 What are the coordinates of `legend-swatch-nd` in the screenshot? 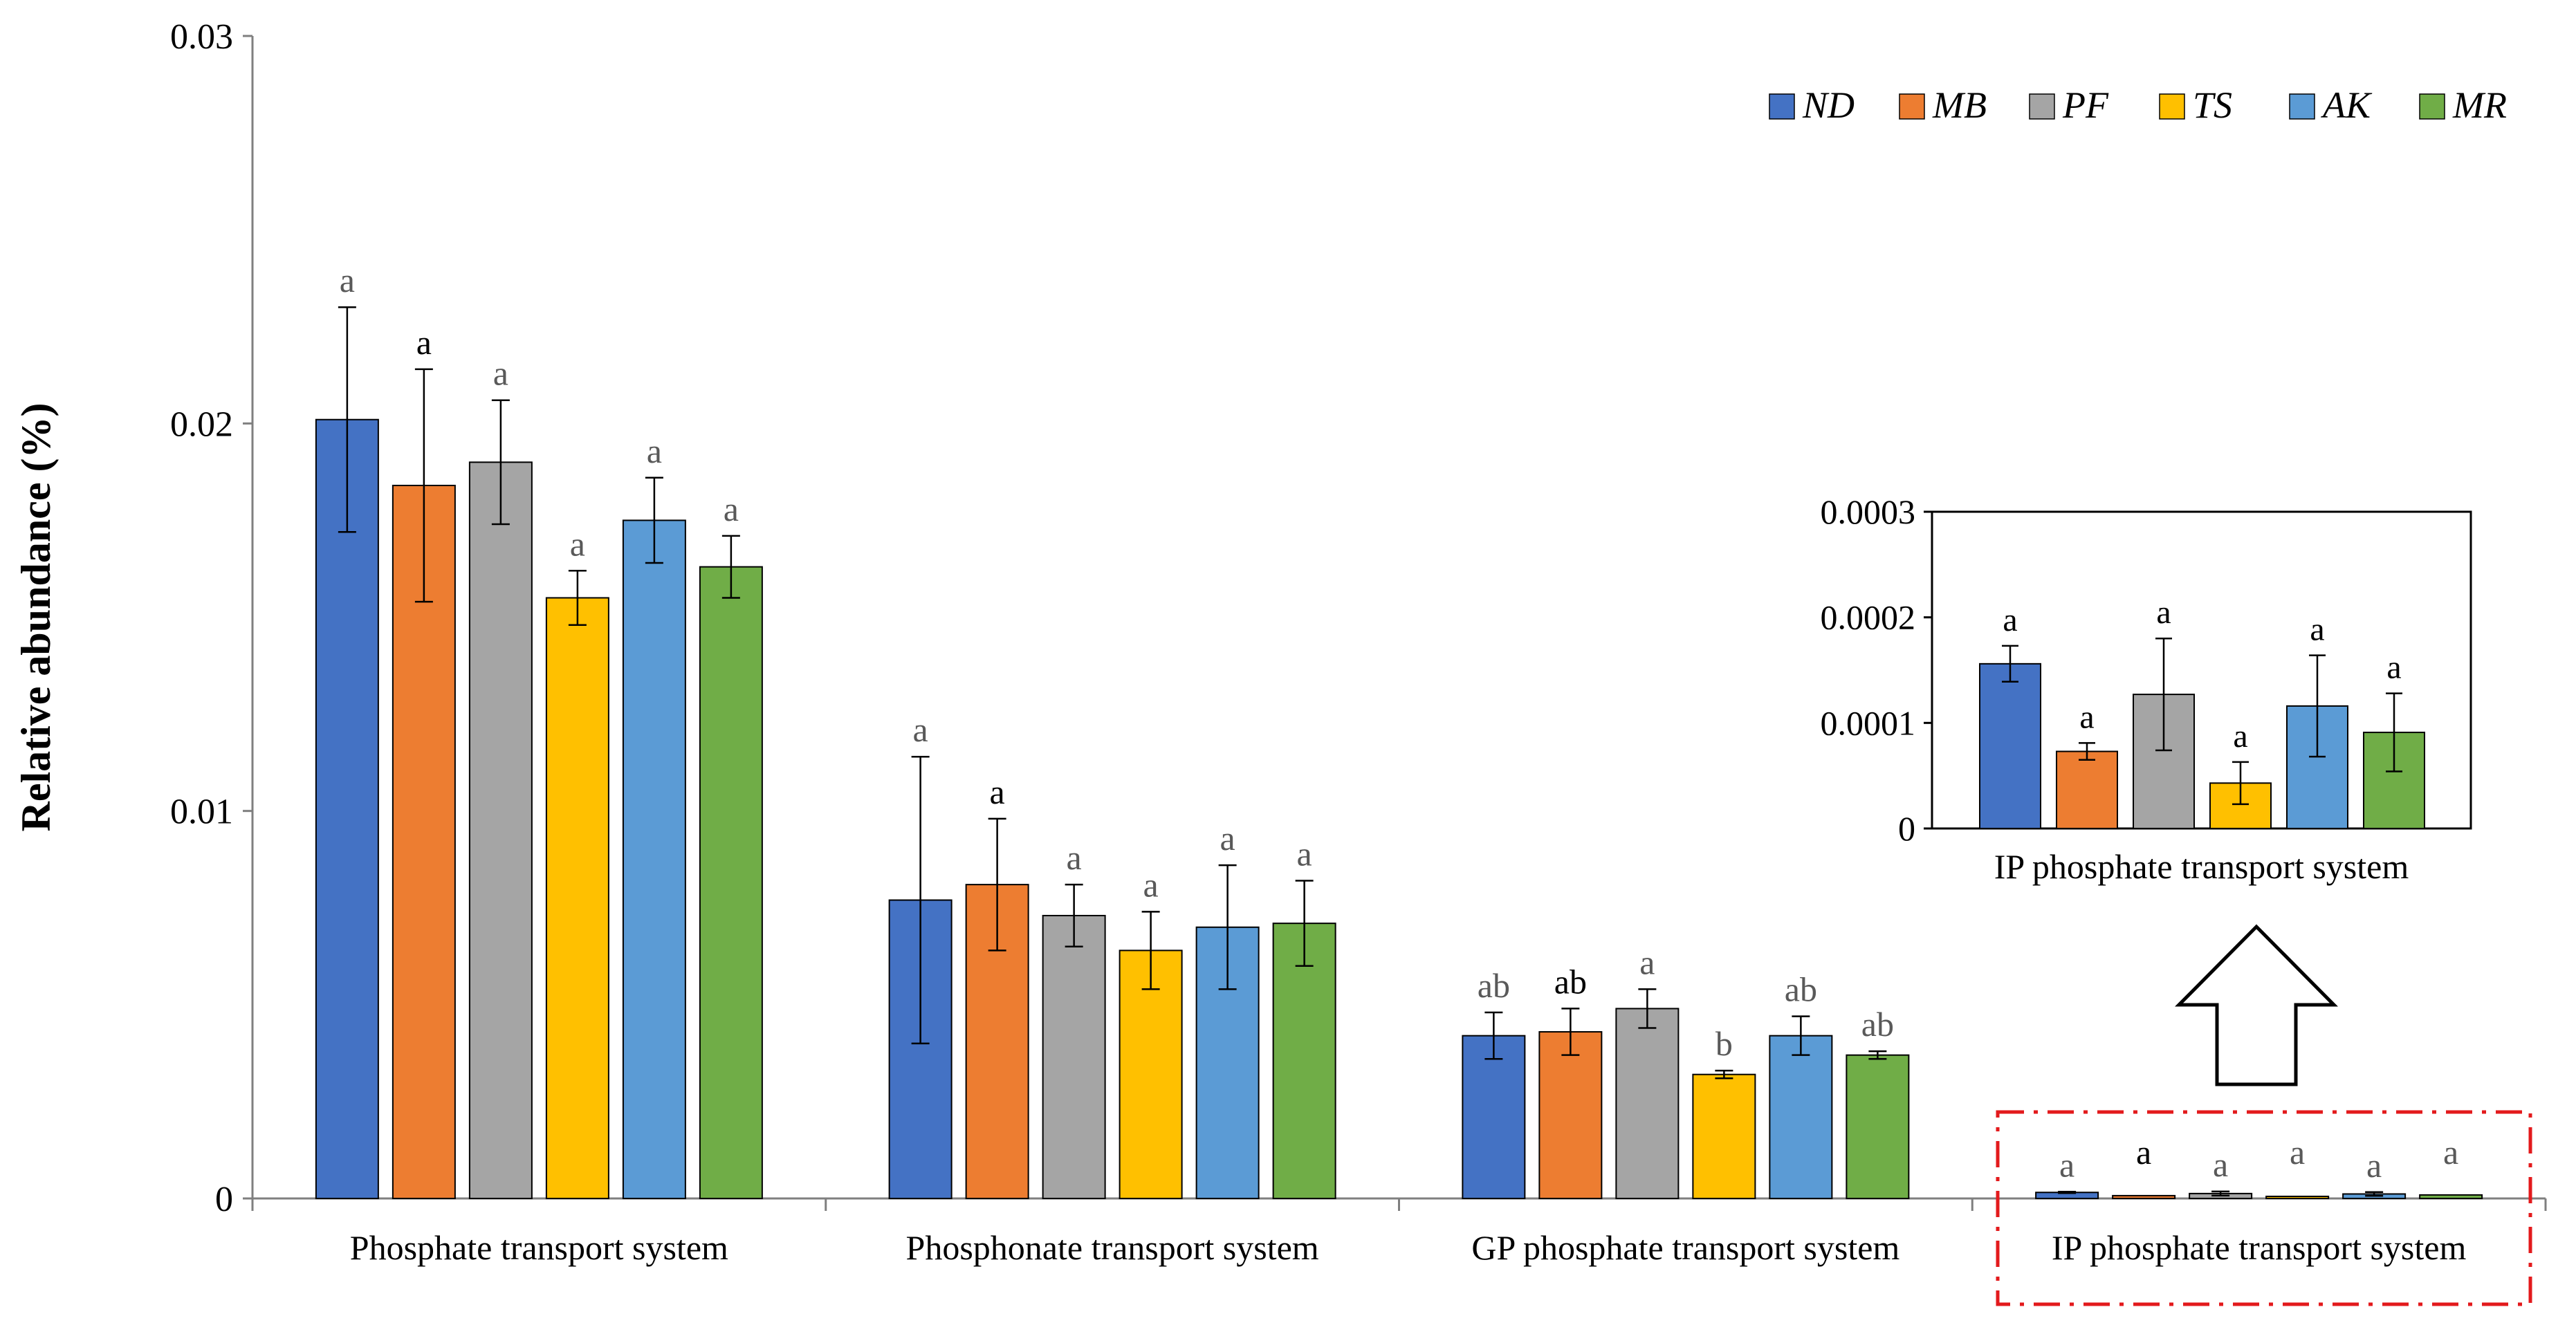 It's located at (1782, 106).